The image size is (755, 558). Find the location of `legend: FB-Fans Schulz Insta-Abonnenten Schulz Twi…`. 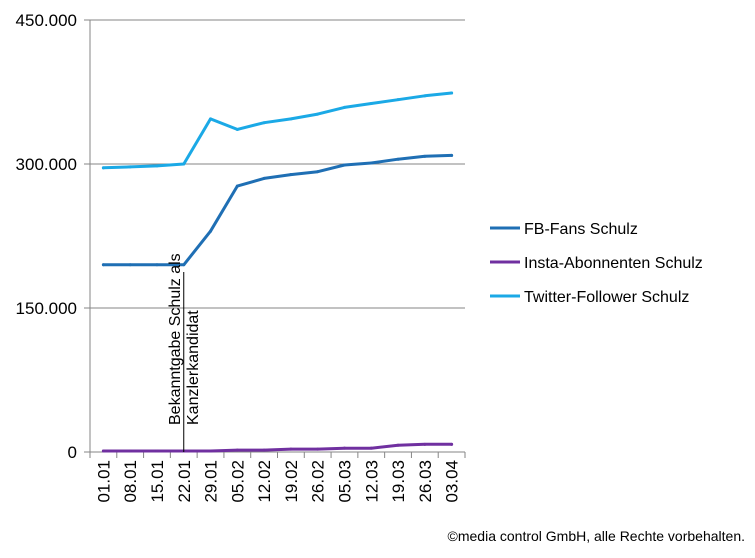

legend: FB-Fans Schulz Insta-Abonnenten Schulz Twi… is located at coordinates (596, 263).